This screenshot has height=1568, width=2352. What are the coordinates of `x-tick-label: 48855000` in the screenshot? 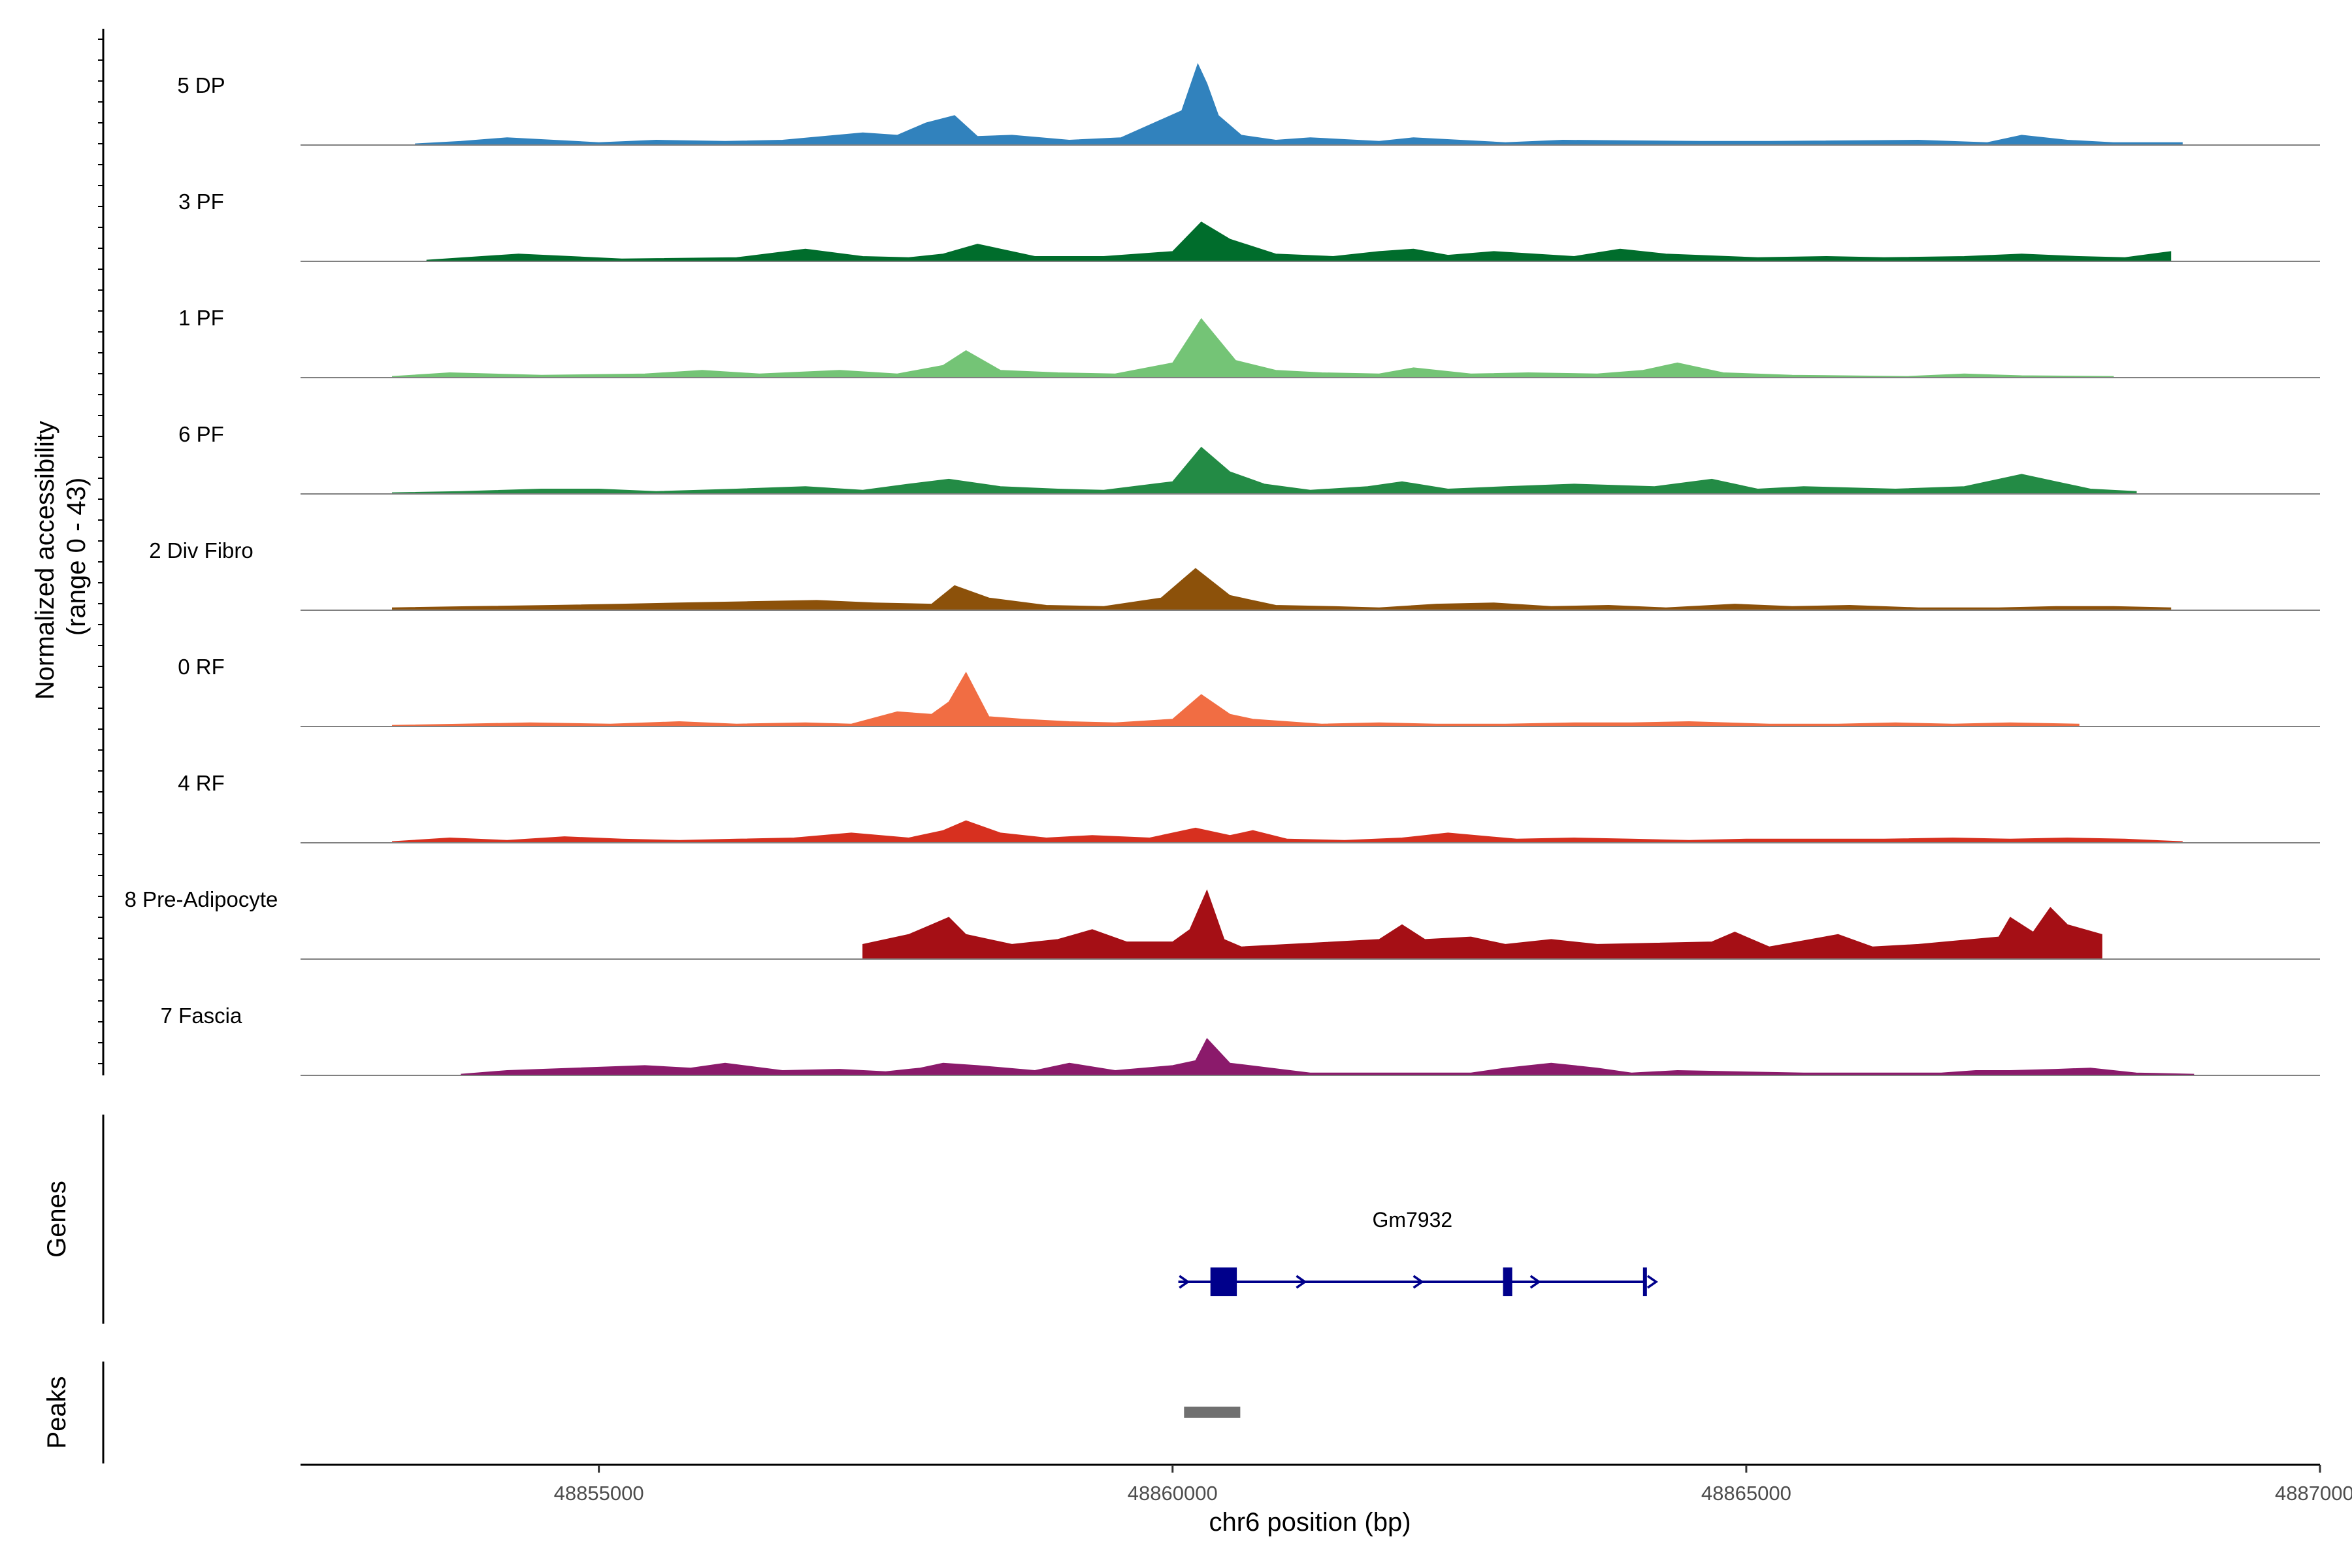 It's located at (599, 1493).